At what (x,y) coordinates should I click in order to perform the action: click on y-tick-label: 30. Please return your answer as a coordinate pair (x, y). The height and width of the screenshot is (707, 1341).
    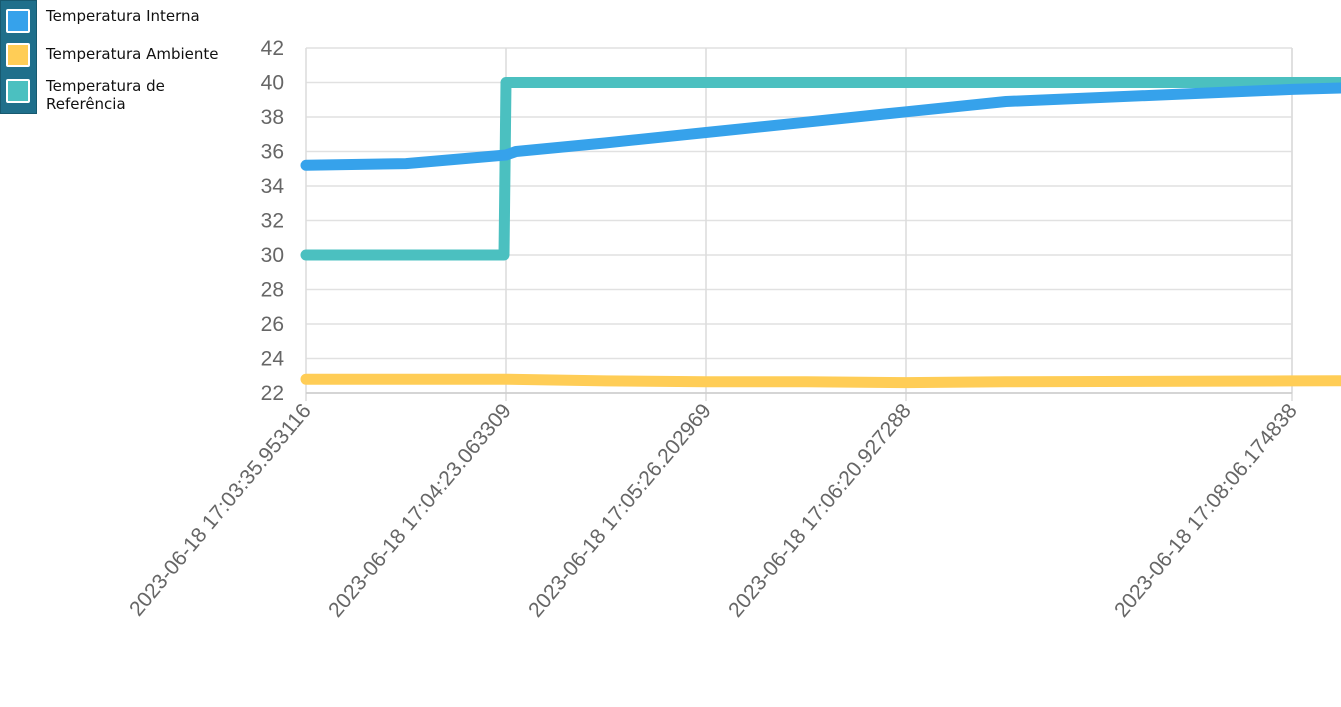
    Looking at the image, I should click on (272, 255).